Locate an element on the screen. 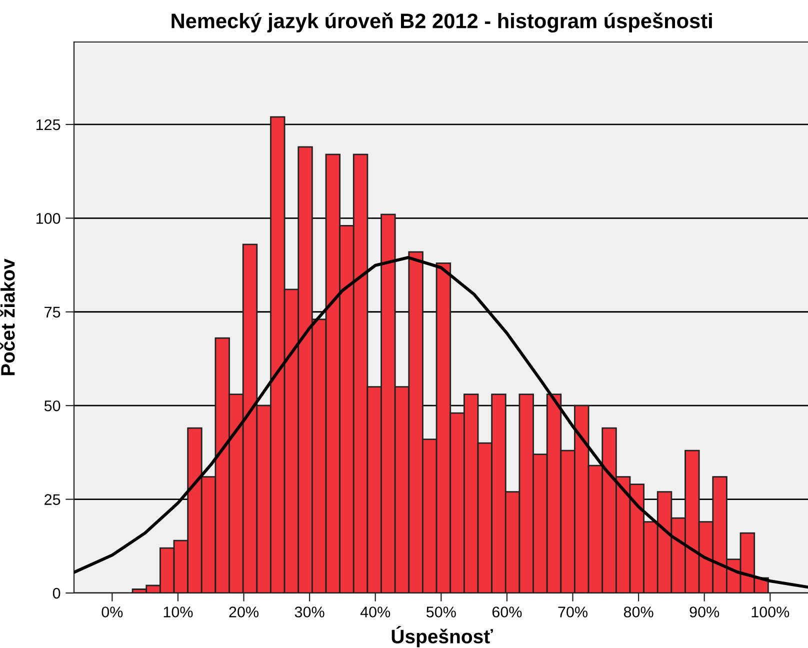  x-tick-label: 20% is located at coordinates (244, 612).